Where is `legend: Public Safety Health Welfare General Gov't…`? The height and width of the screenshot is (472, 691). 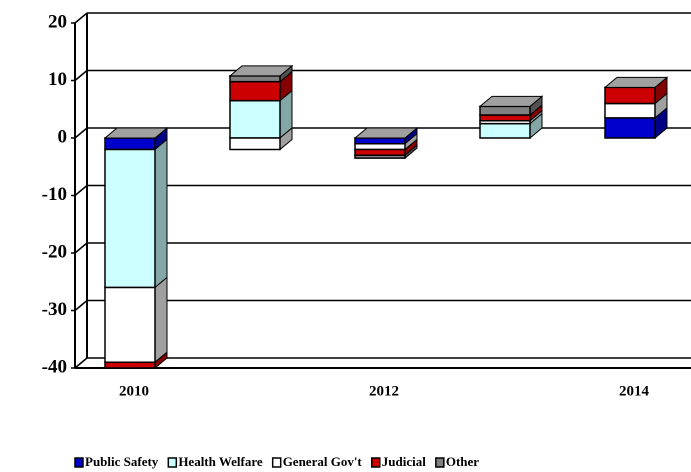 legend: Public Safety Health Welfare General Gov't… is located at coordinates (276, 461).